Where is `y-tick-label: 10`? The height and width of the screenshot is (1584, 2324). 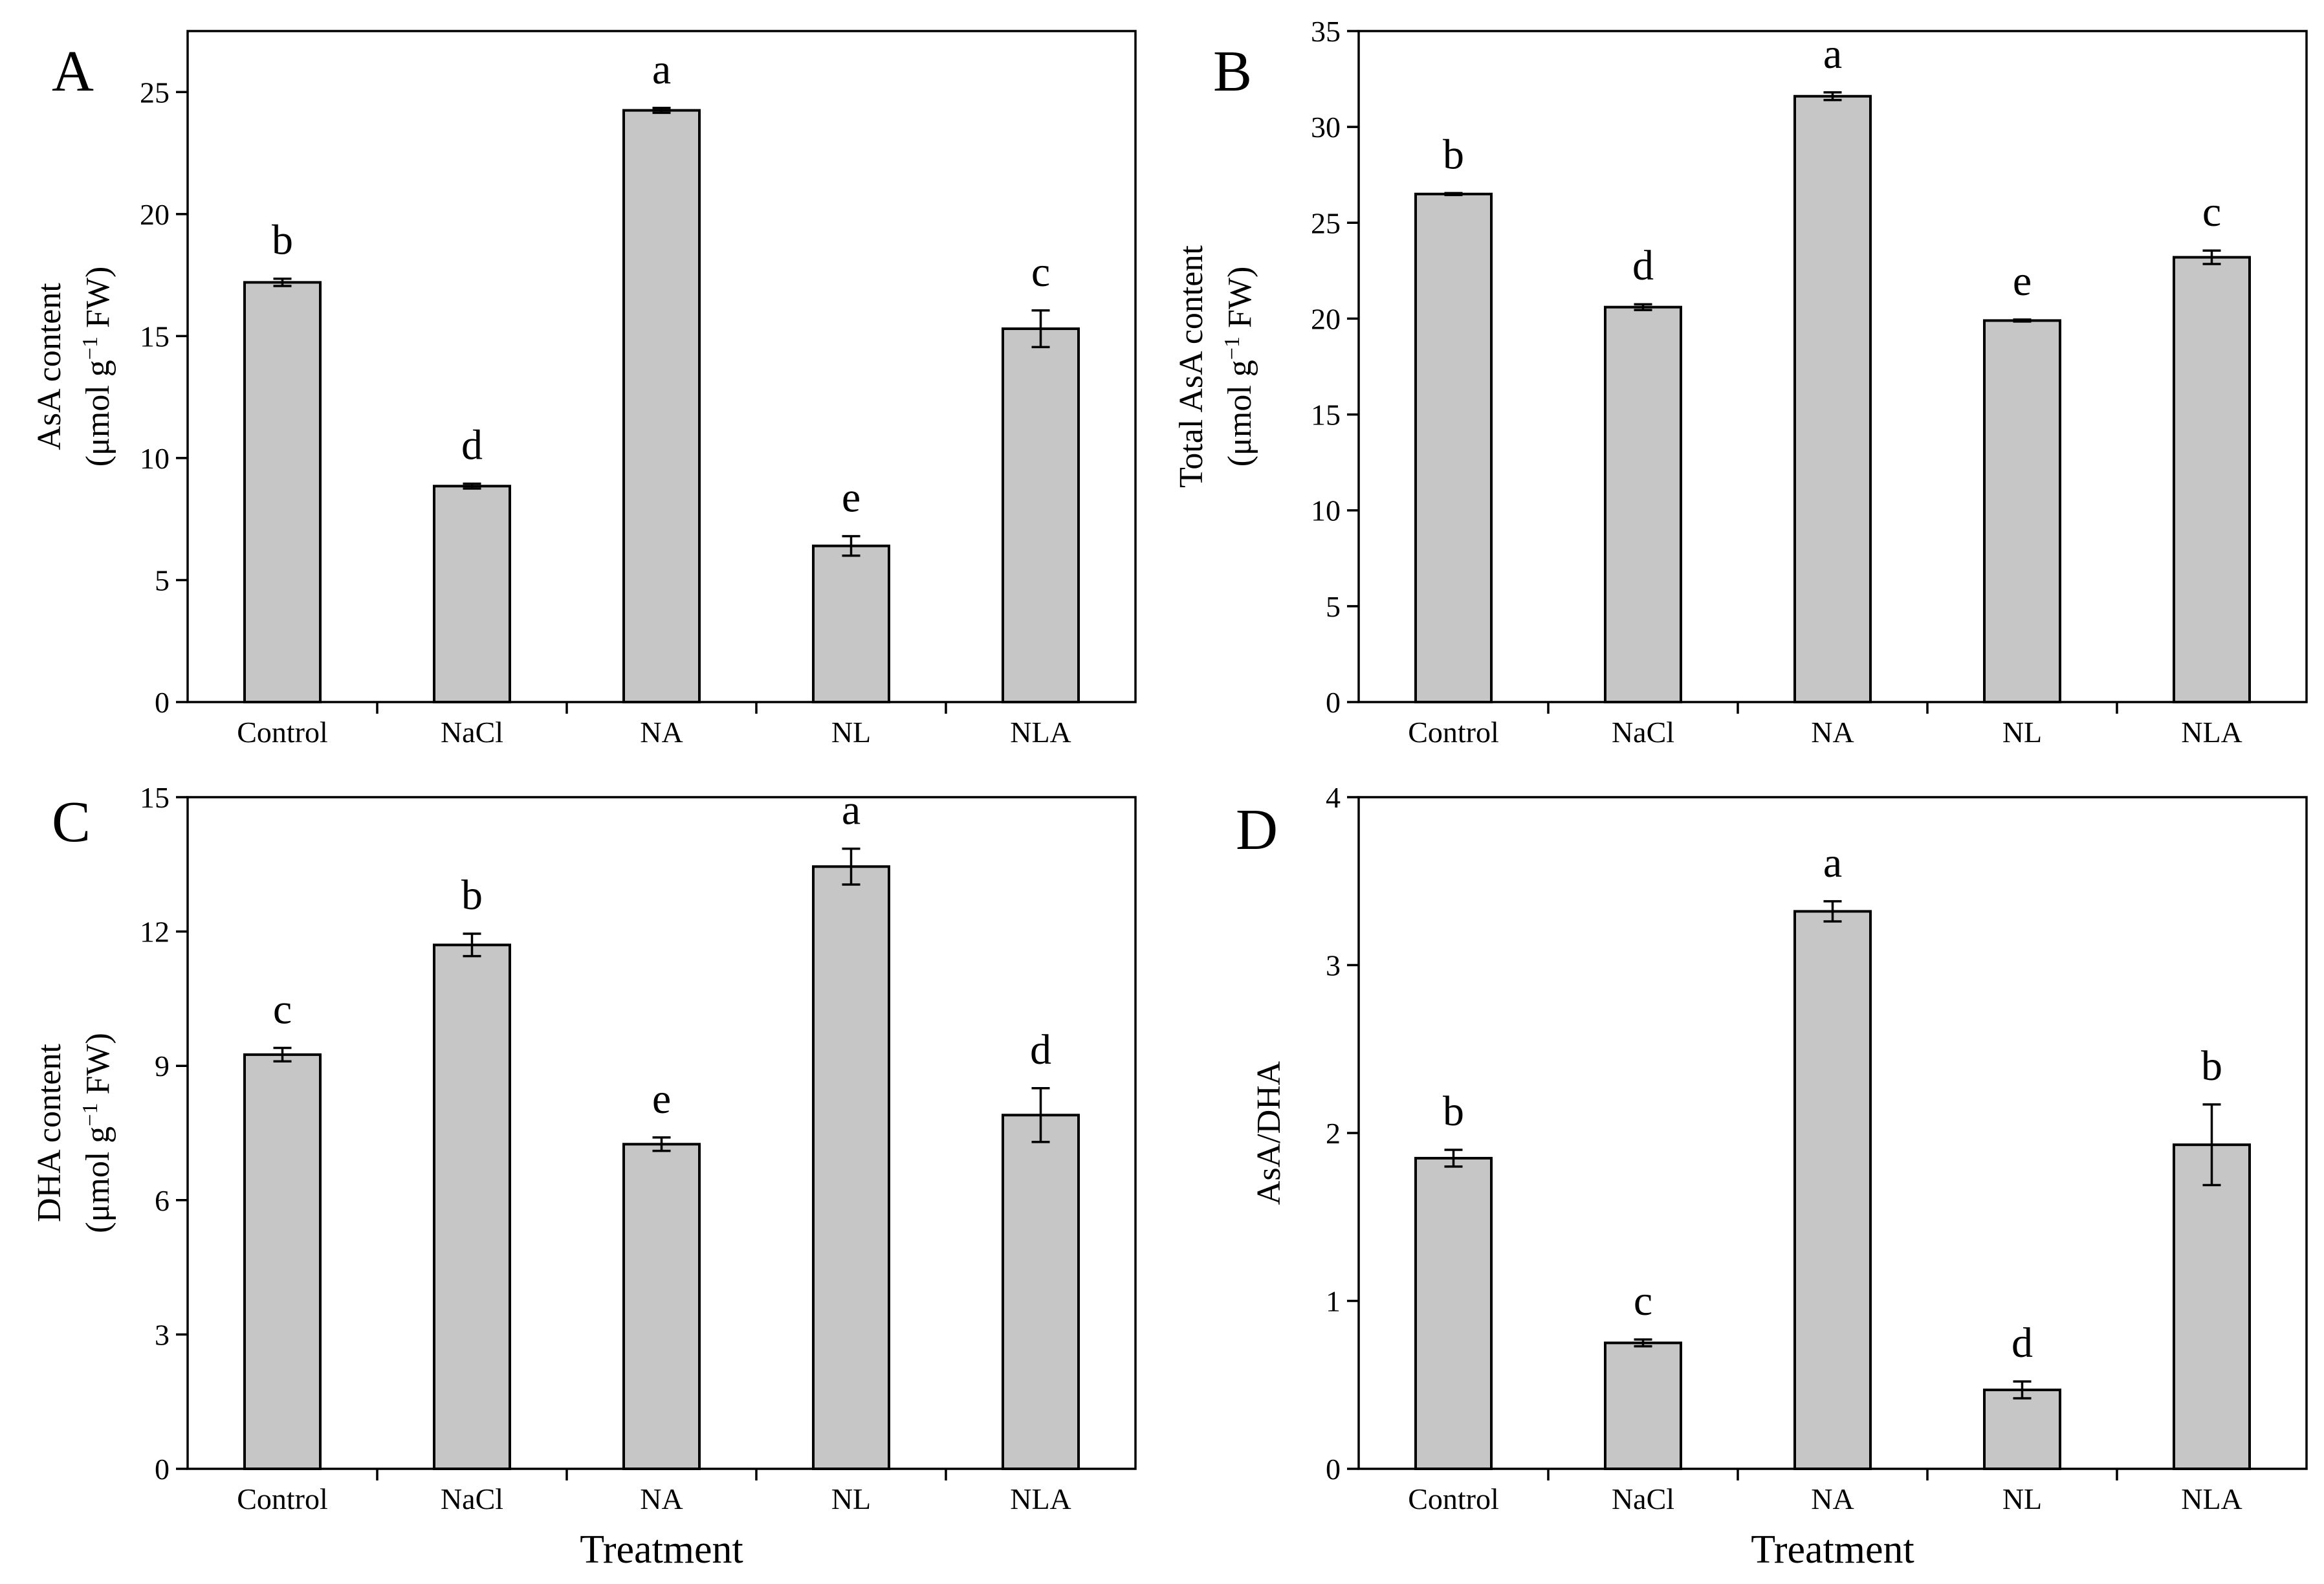 y-tick-label: 10 is located at coordinates (1326, 510).